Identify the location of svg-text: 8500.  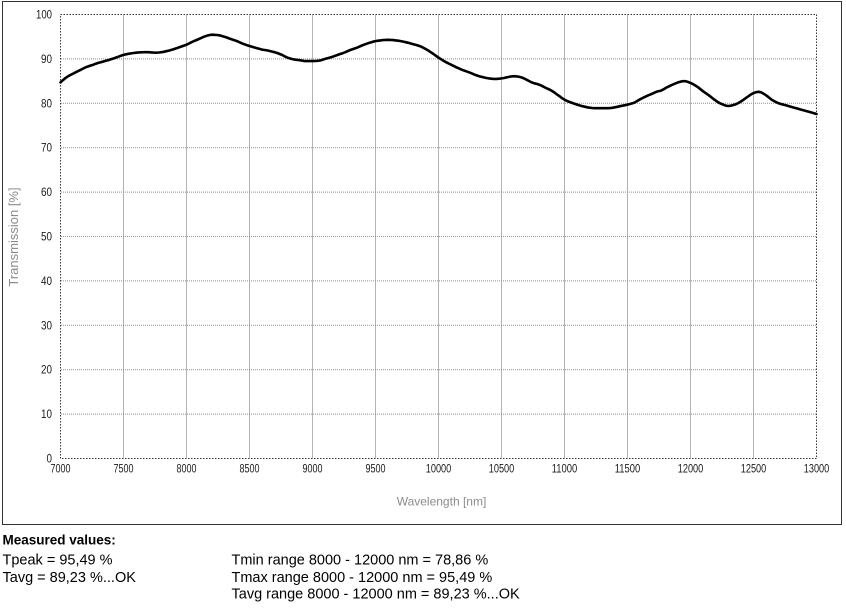
(250, 470).